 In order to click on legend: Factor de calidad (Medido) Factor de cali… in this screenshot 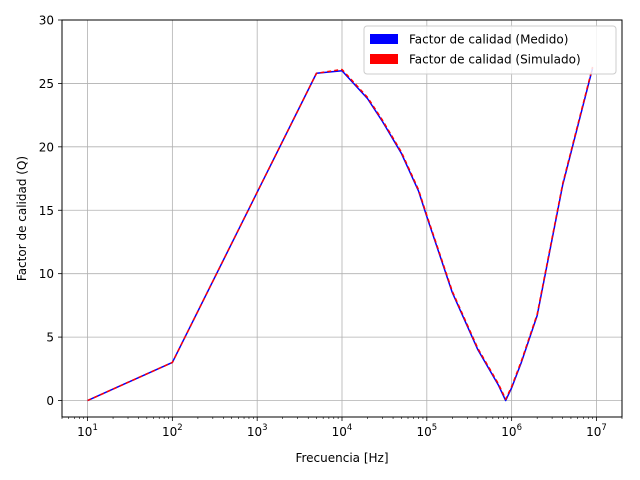, I will do `click(490, 50)`.